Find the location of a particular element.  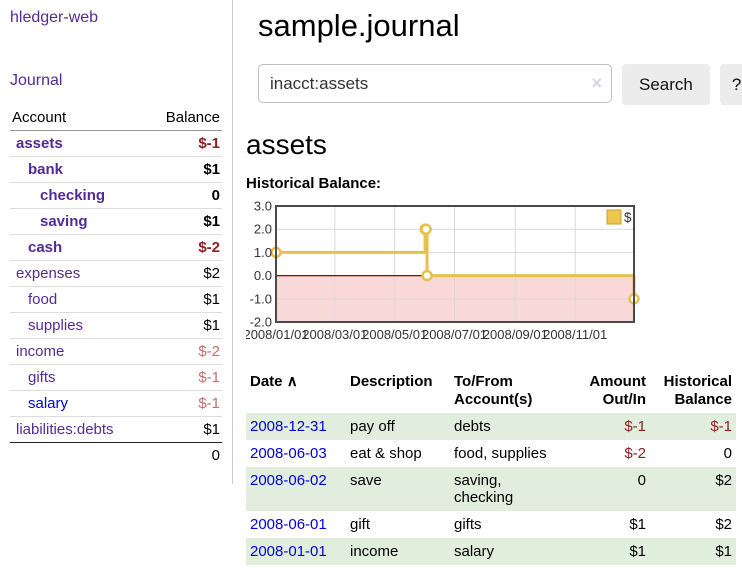

transaction-accounts: salary is located at coordinates (474, 551).